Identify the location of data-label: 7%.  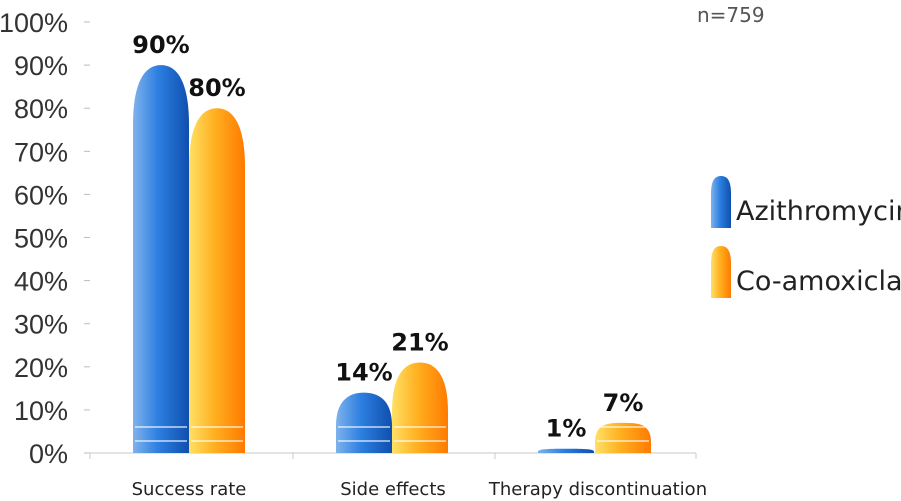
(623, 403).